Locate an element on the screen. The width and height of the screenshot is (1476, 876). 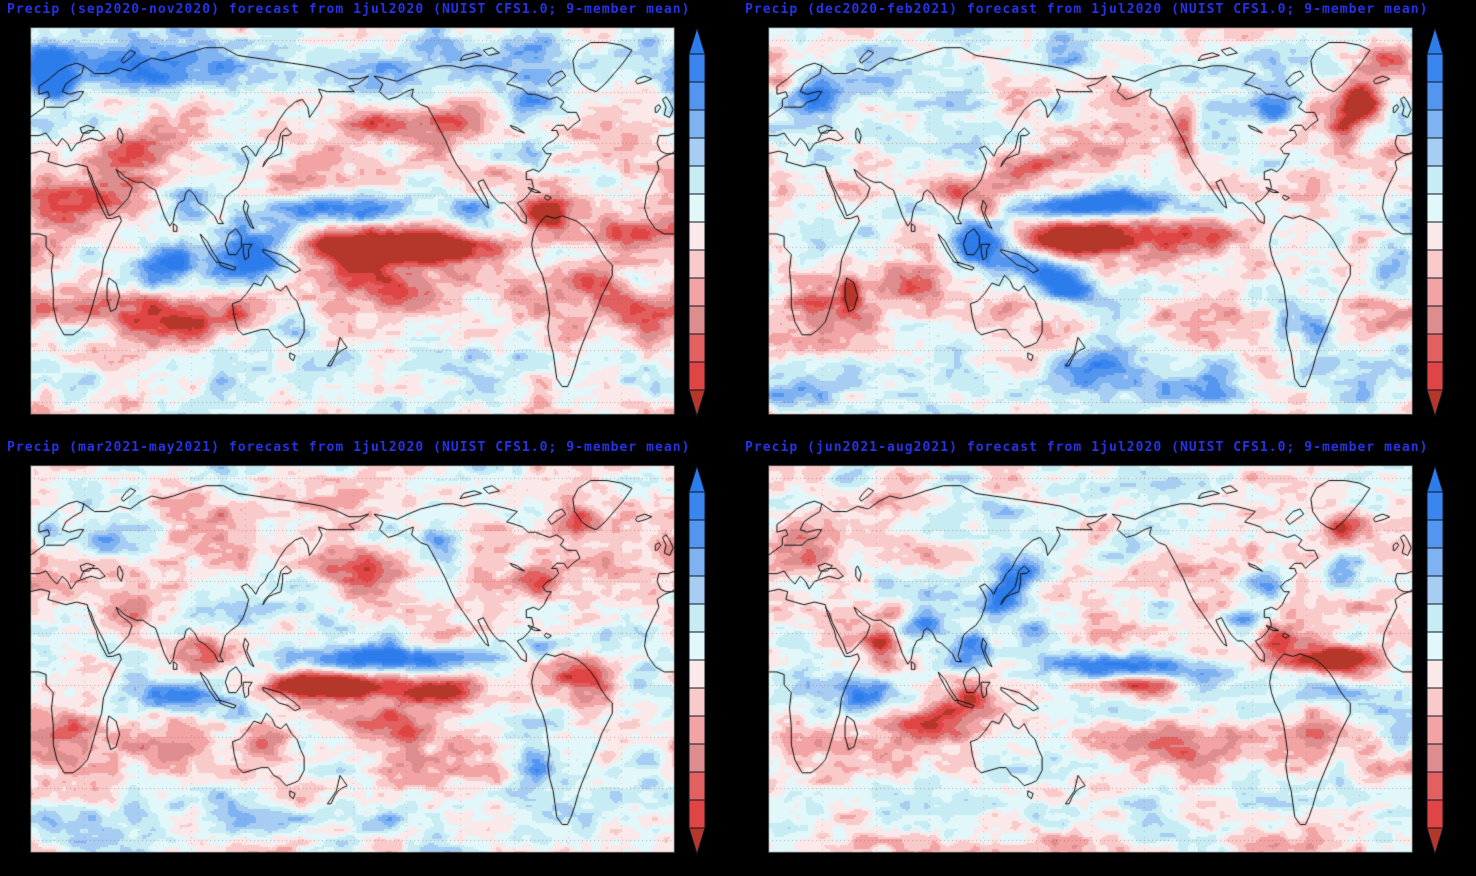
colorbar-djf2021 is located at coordinates (1435, 223).